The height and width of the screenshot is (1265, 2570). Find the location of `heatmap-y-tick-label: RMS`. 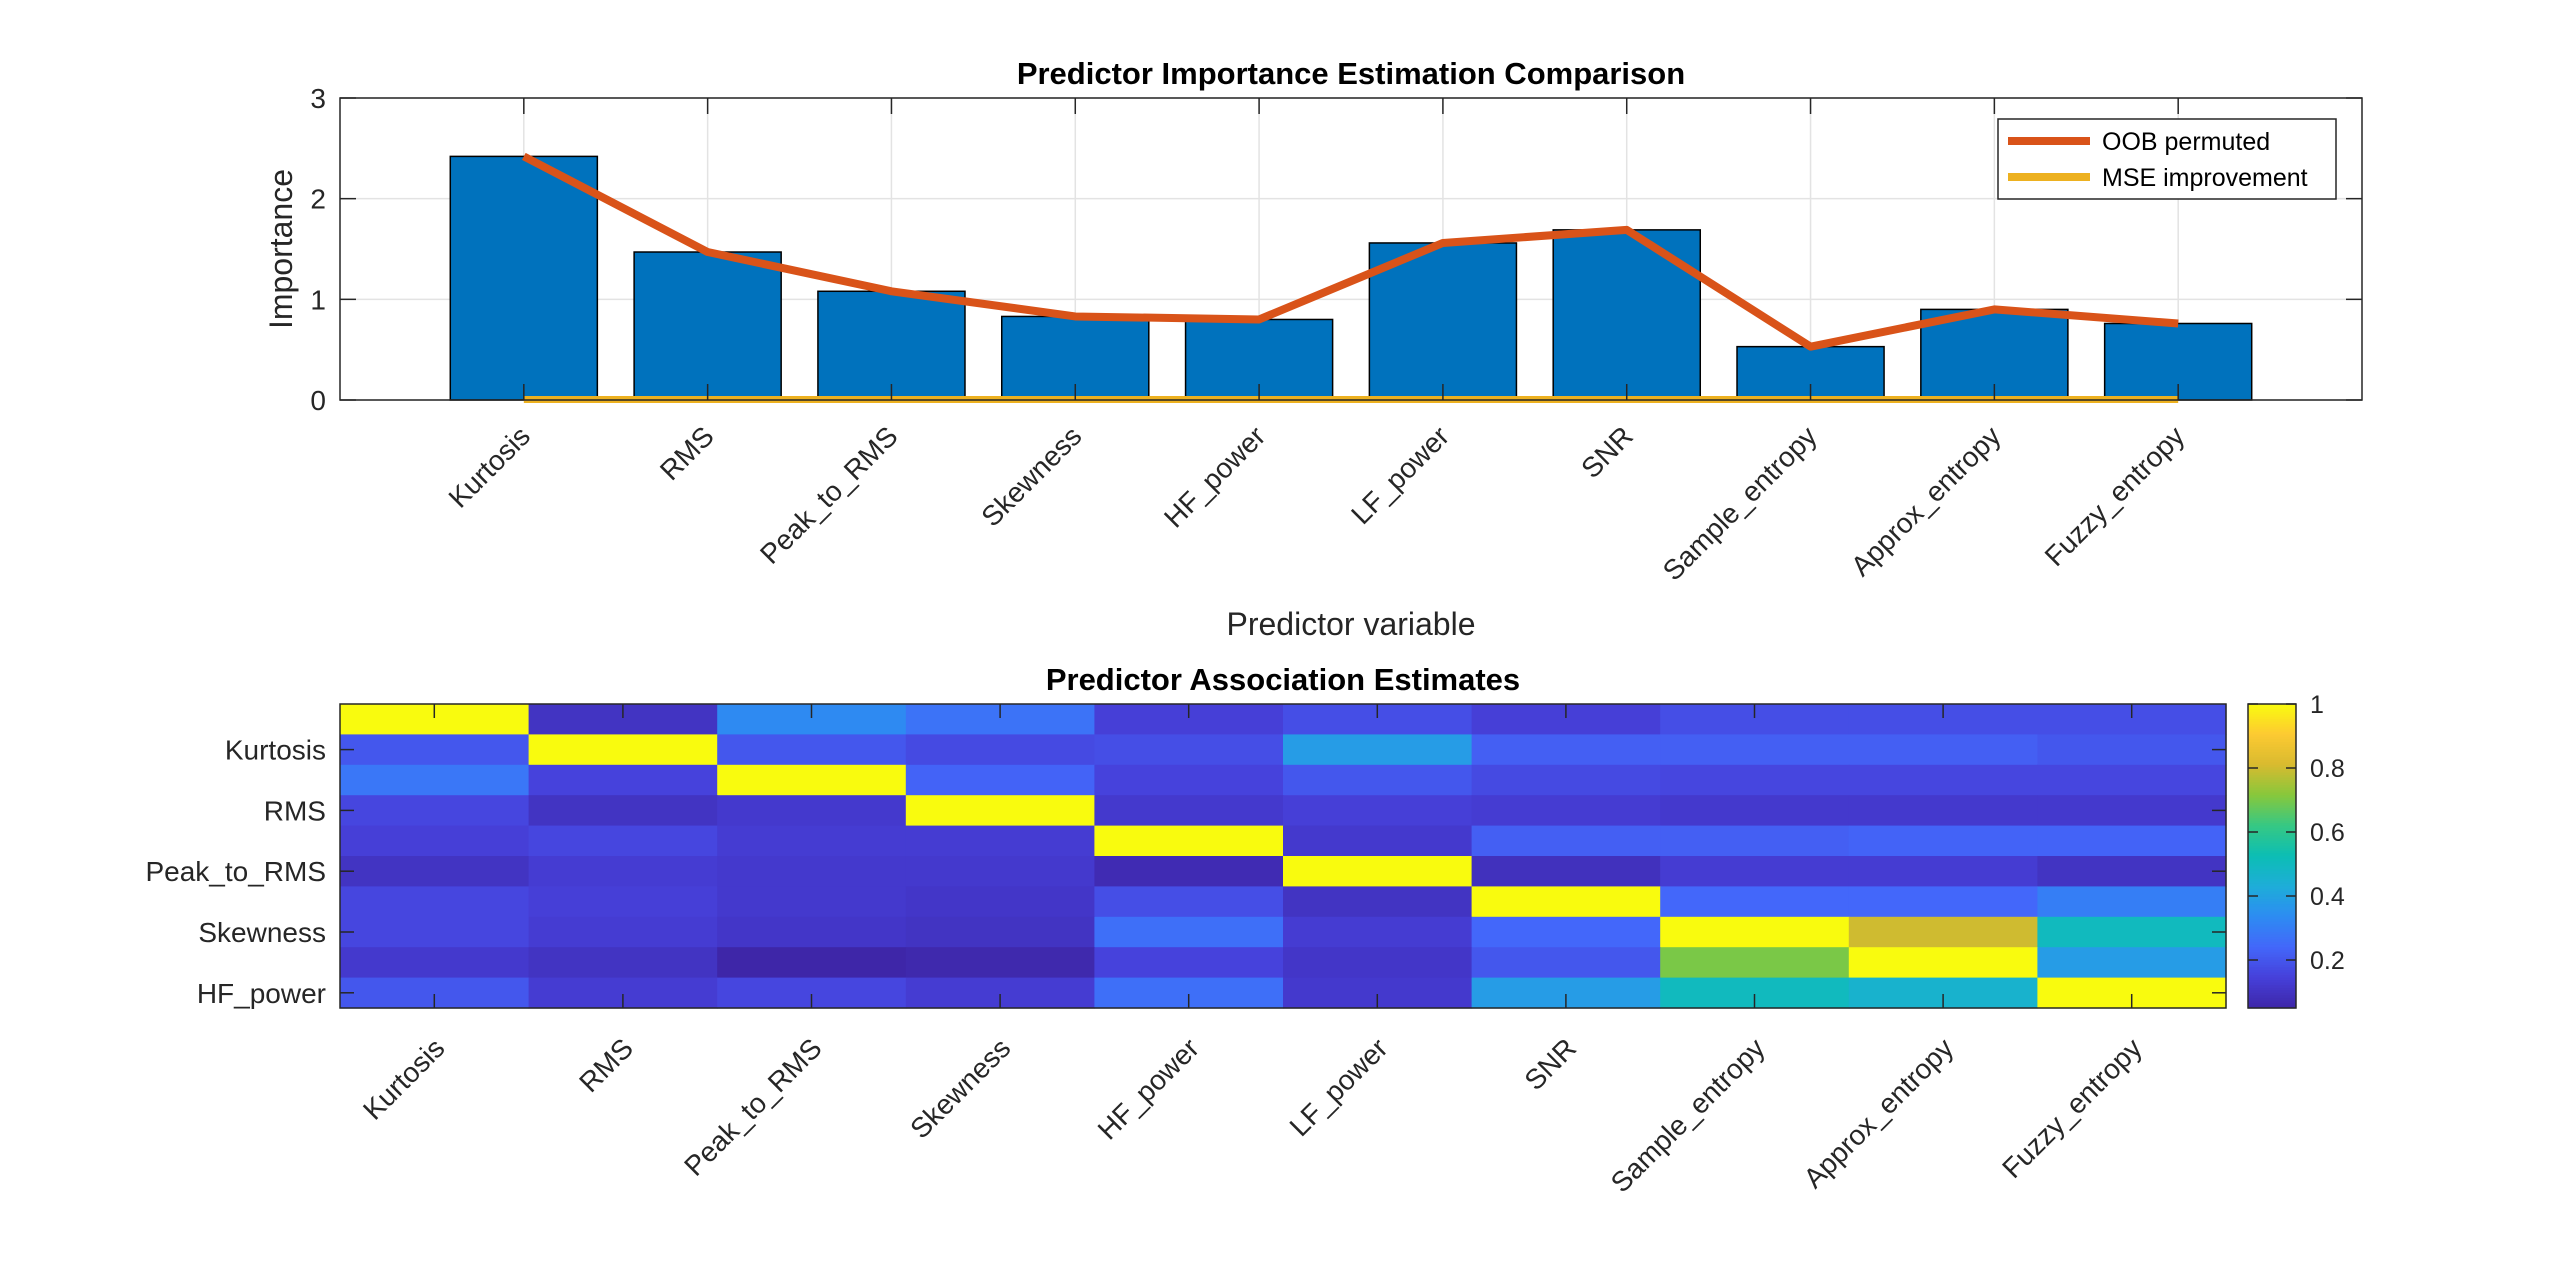

heatmap-y-tick-label: RMS is located at coordinates (295, 810).